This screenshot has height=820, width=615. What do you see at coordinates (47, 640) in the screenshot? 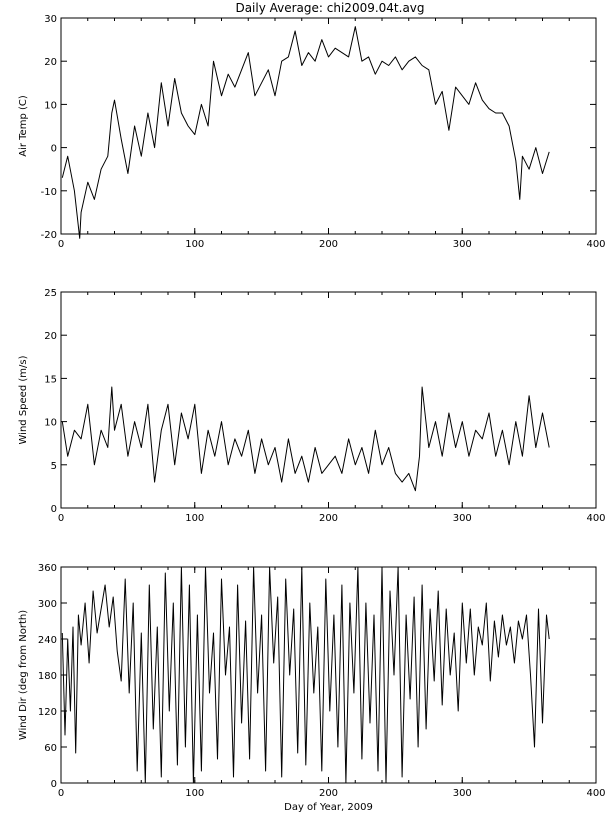
I see `y-tick-label: 240` at bounding box center [47, 640].